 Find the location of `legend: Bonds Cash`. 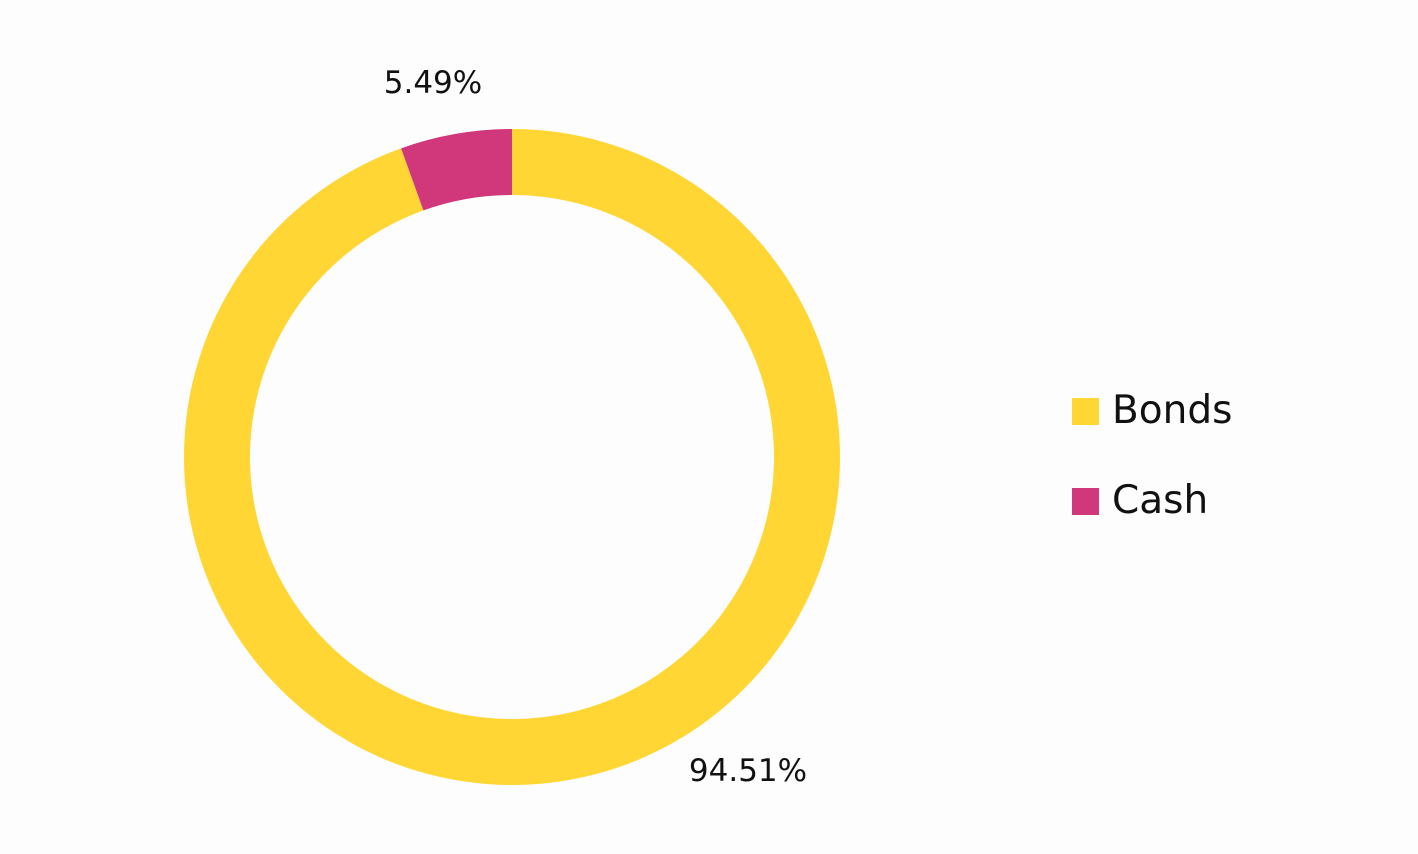

legend: Bonds Cash is located at coordinates (1222, 474).